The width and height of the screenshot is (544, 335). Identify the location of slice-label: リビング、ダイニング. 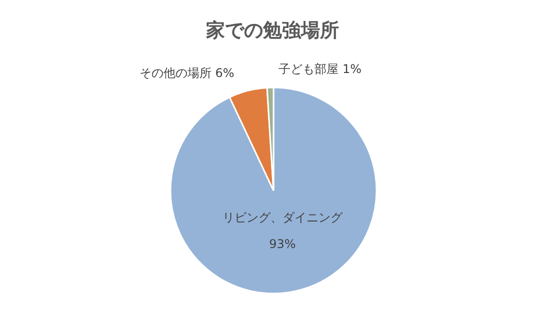
(283, 217).